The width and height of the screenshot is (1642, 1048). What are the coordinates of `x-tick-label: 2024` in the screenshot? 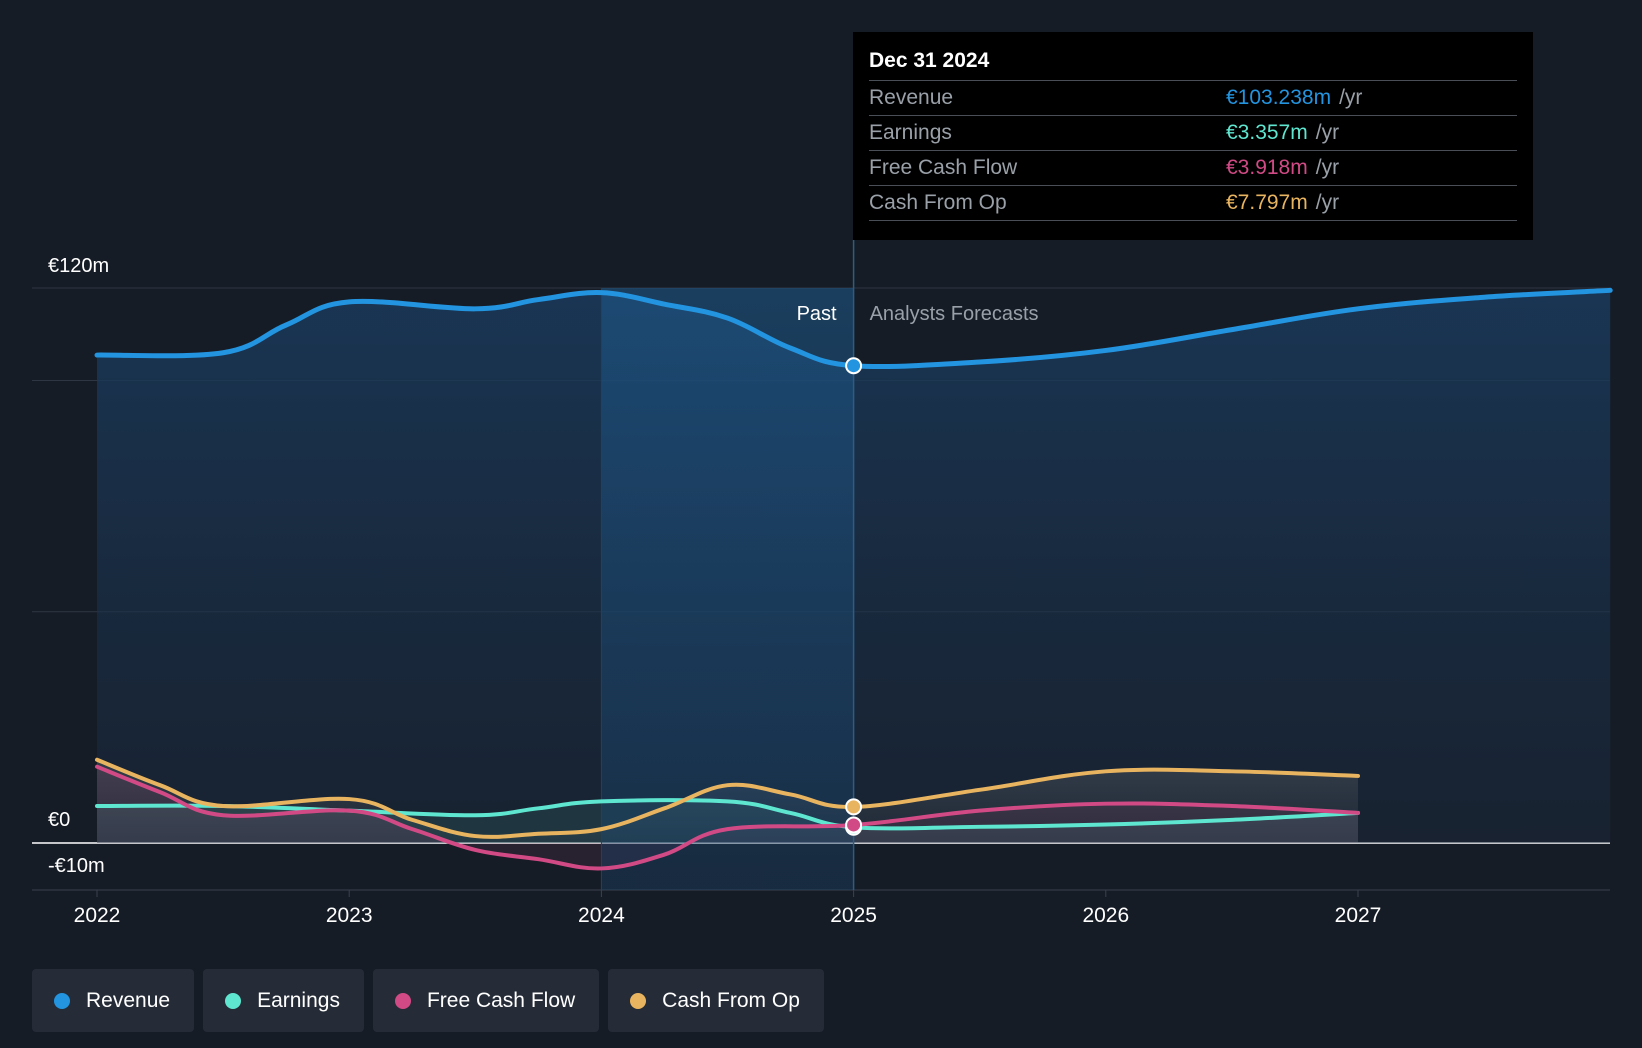 It's located at (601, 915).